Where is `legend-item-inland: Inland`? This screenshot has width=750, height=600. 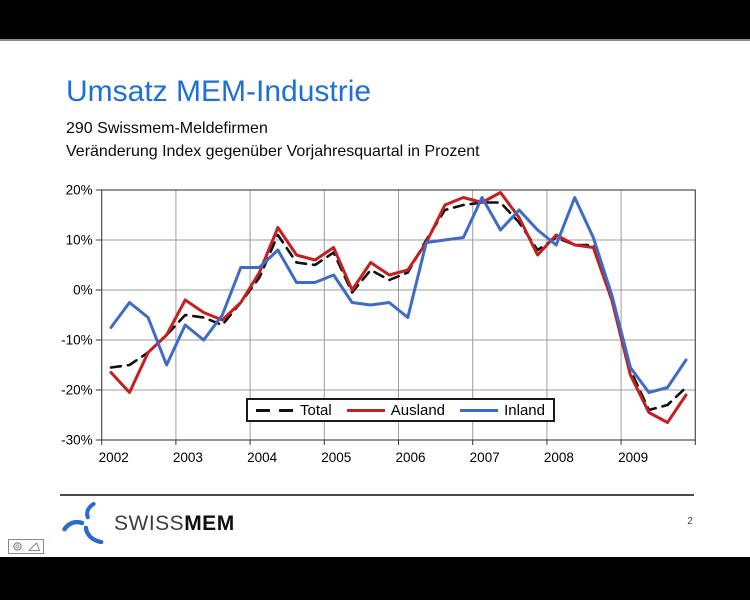
legend-item-inland: Inland is located at coordinates (502, 410).